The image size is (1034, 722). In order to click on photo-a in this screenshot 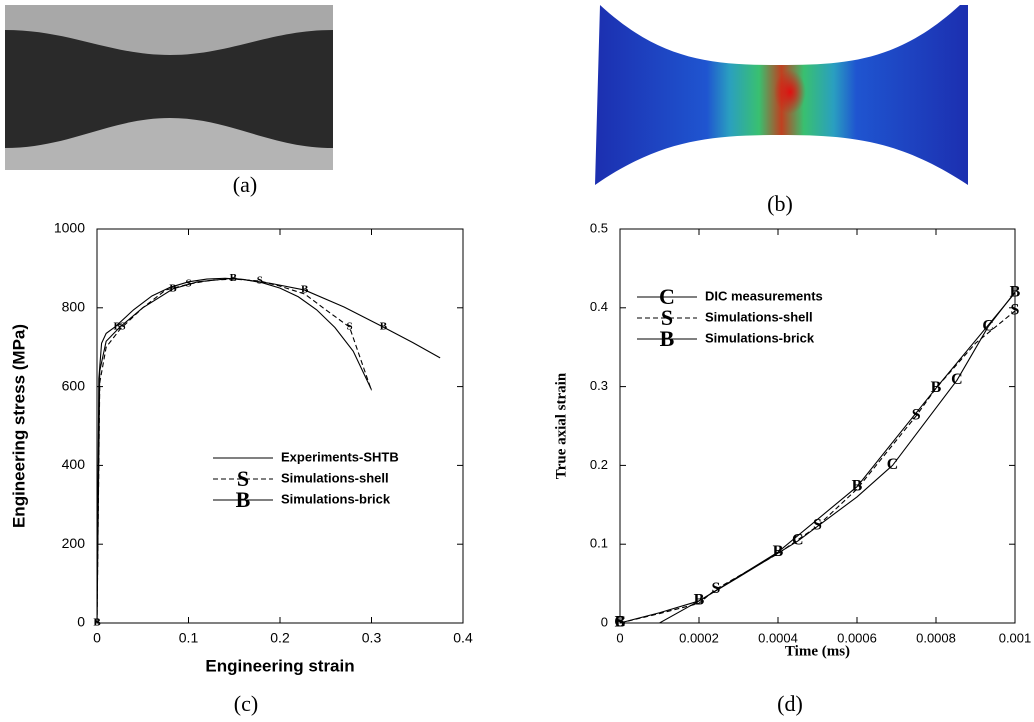, I will do `click(169, 87)`.